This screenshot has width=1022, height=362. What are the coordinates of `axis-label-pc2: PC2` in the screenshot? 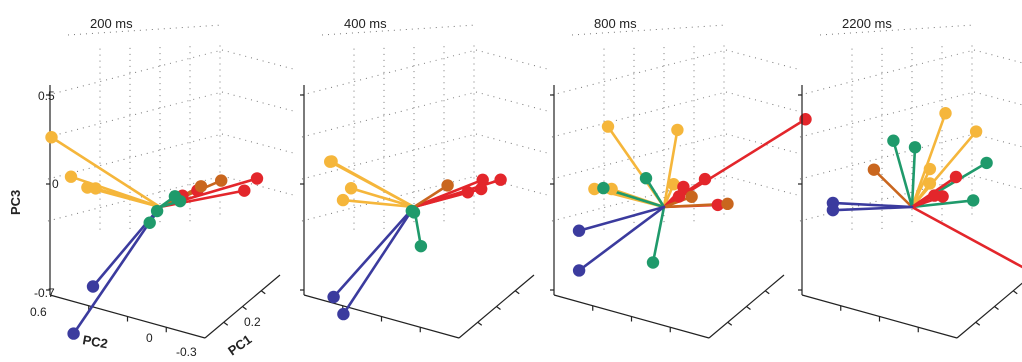 It's located at (95, 341).